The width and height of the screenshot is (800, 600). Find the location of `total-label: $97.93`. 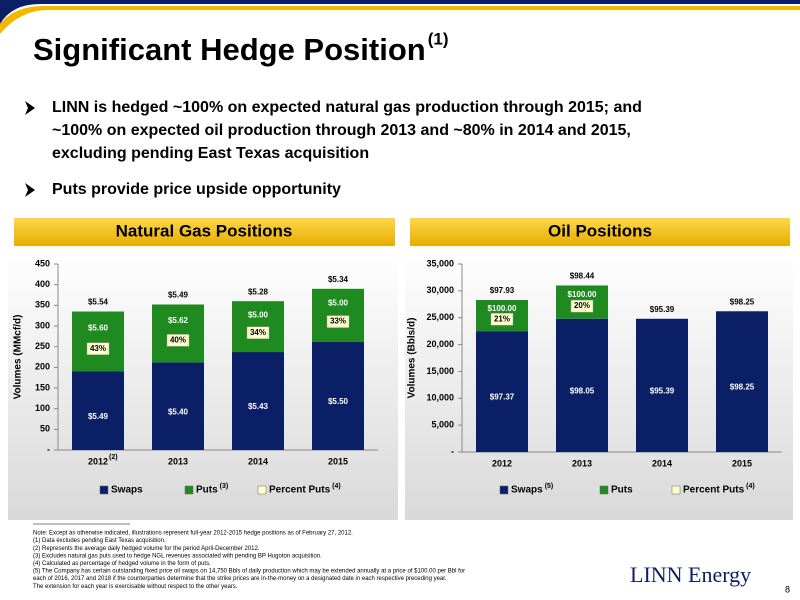

total-label: $97.93 is located at coordinates (502, 290).